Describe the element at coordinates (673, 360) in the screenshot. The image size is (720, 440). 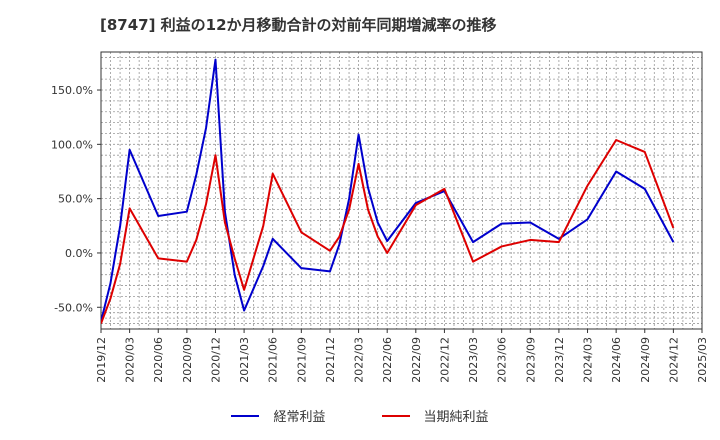
I see `x-tick-label: 2024/12` at that location.